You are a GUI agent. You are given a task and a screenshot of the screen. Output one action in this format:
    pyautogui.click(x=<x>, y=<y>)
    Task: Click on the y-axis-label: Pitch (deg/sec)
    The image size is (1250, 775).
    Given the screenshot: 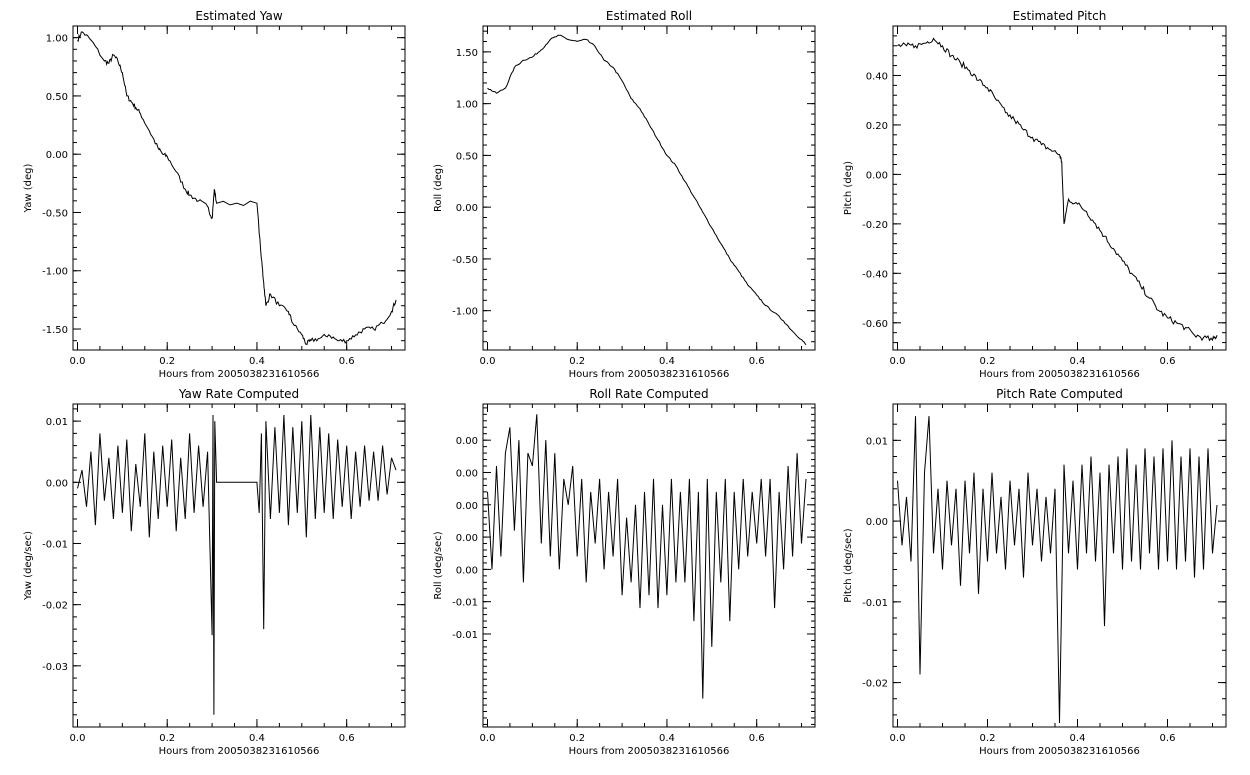 What is the action you would take?
    pyautogui.click(x=848, y=565)
    